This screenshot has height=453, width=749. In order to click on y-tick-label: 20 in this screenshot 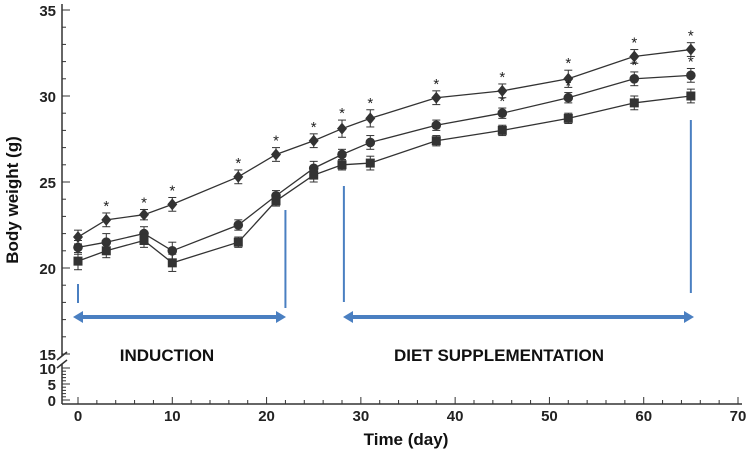, I will do `click(47, 269)`.